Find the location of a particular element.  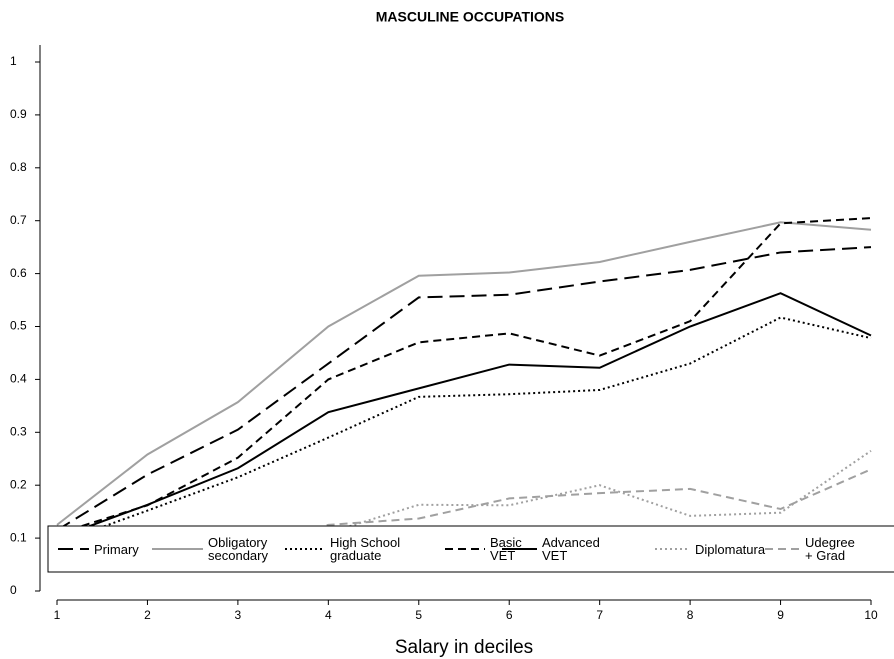

x-tick-label: 9 is located at coordinates (780, 615).